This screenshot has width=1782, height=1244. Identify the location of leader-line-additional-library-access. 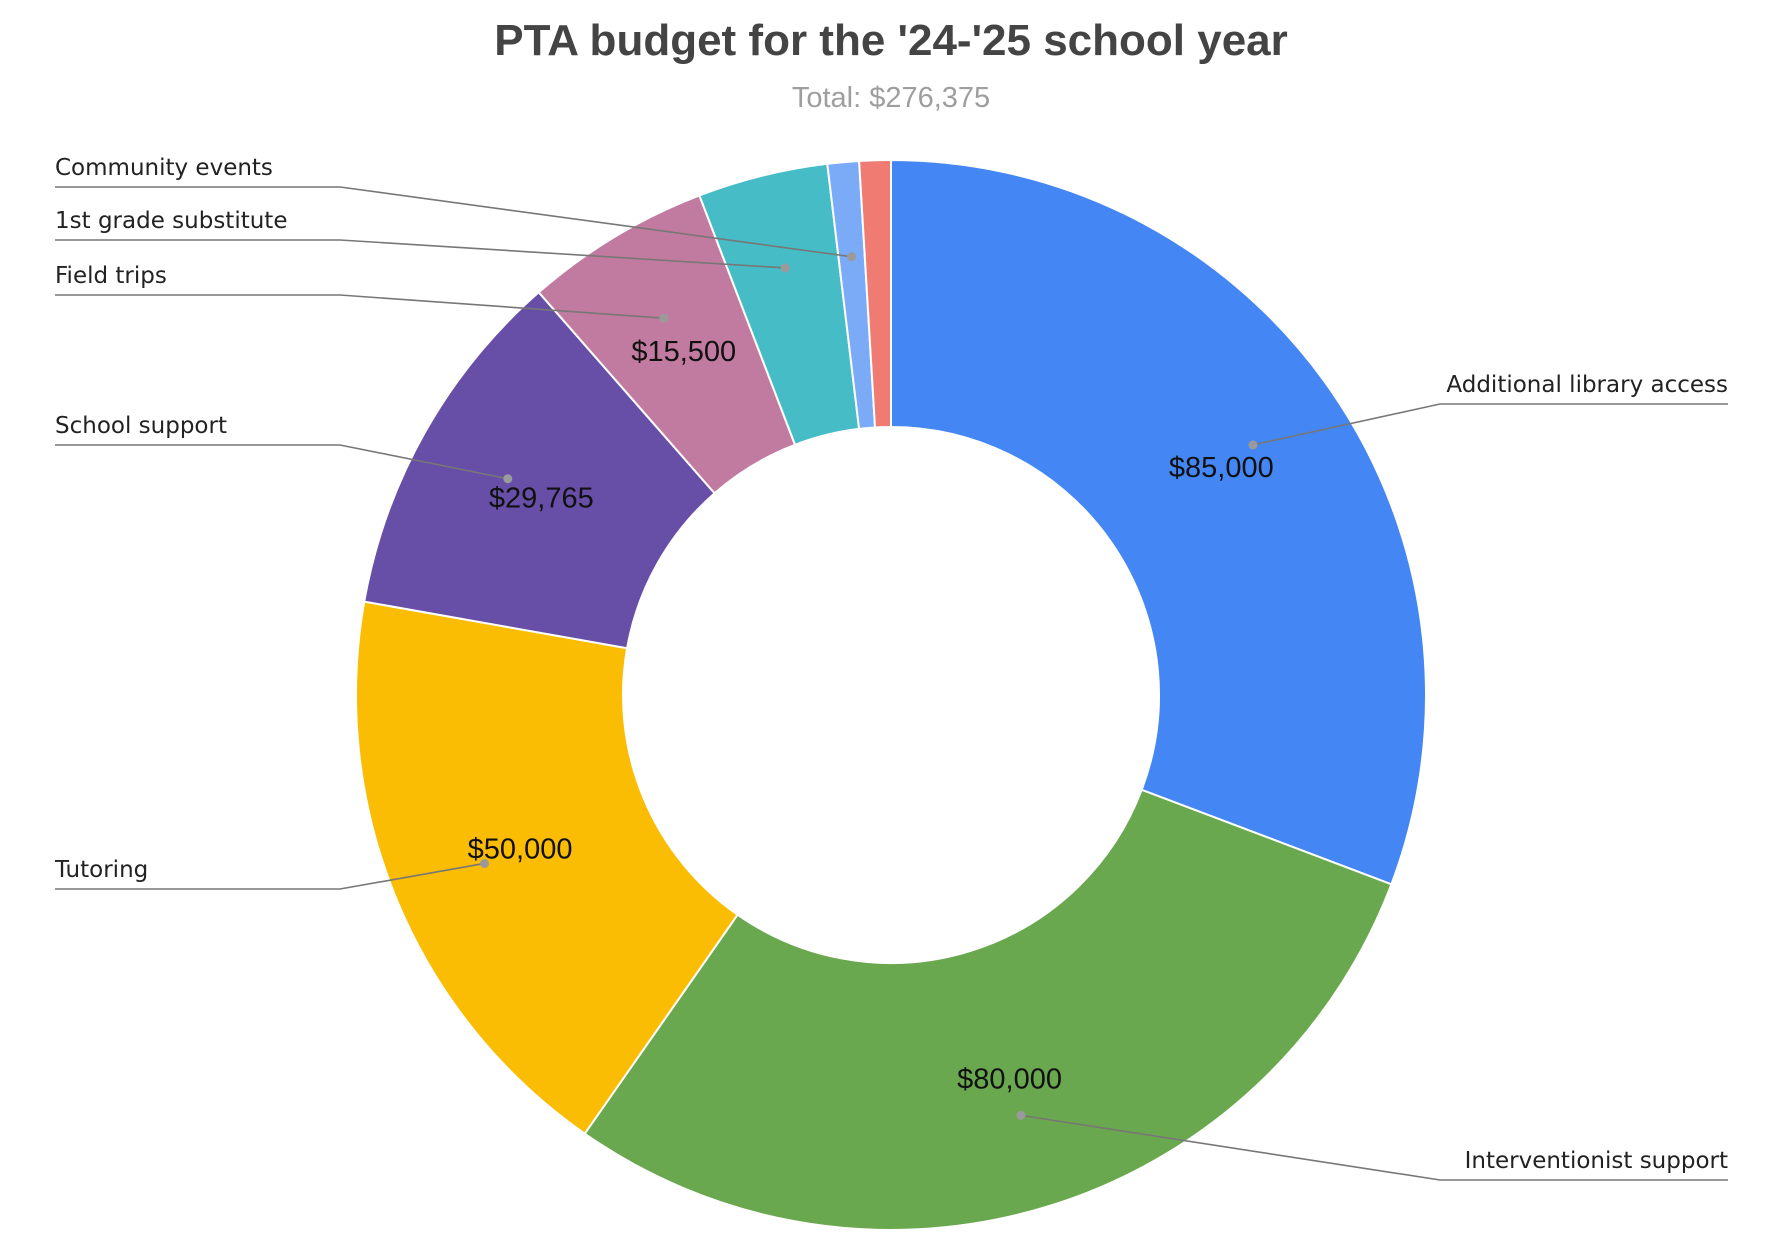
(1490, 424).